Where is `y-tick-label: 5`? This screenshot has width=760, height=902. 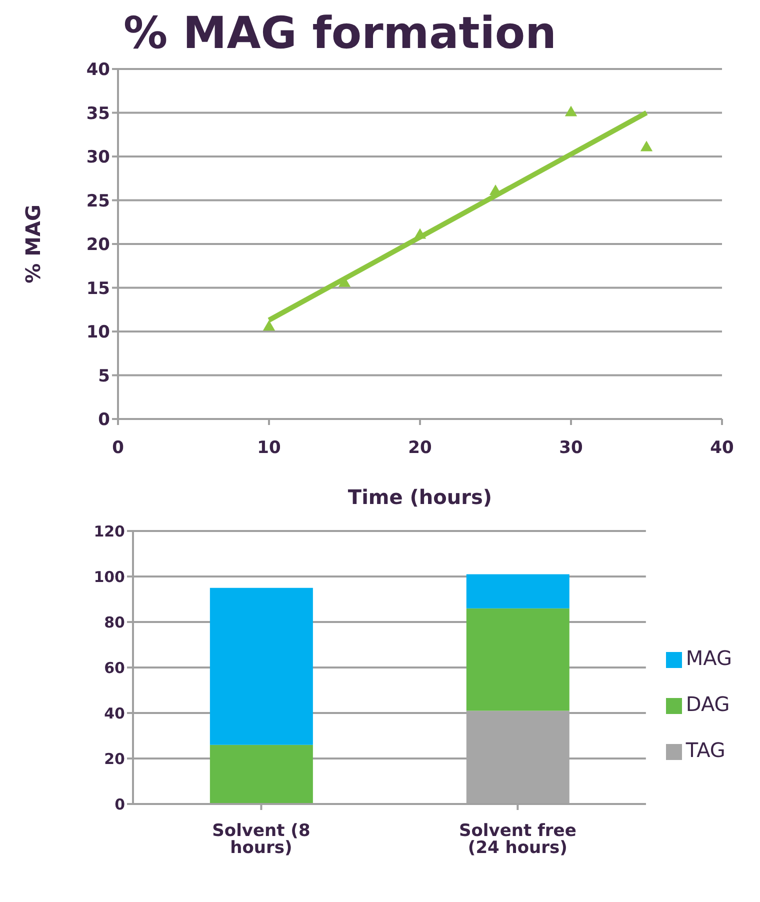
y-tick-label: 5 is located at coordinates (104, 376).